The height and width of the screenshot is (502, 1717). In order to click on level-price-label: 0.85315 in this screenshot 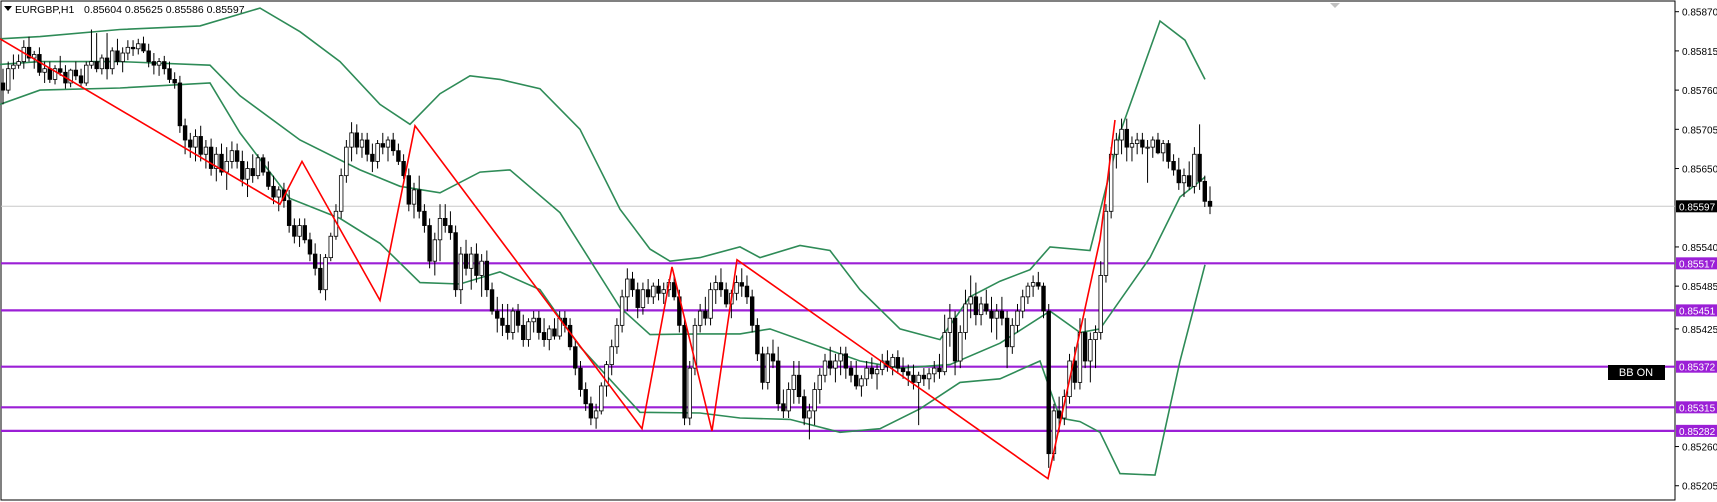, I will do `click(1697, 408)`.